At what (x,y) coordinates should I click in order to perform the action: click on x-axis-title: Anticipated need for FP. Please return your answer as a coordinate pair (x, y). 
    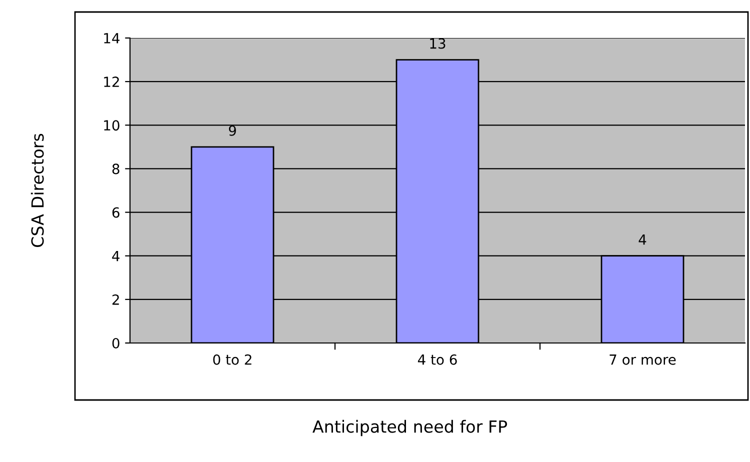
    Looking at the image, I should click on (410, 428).